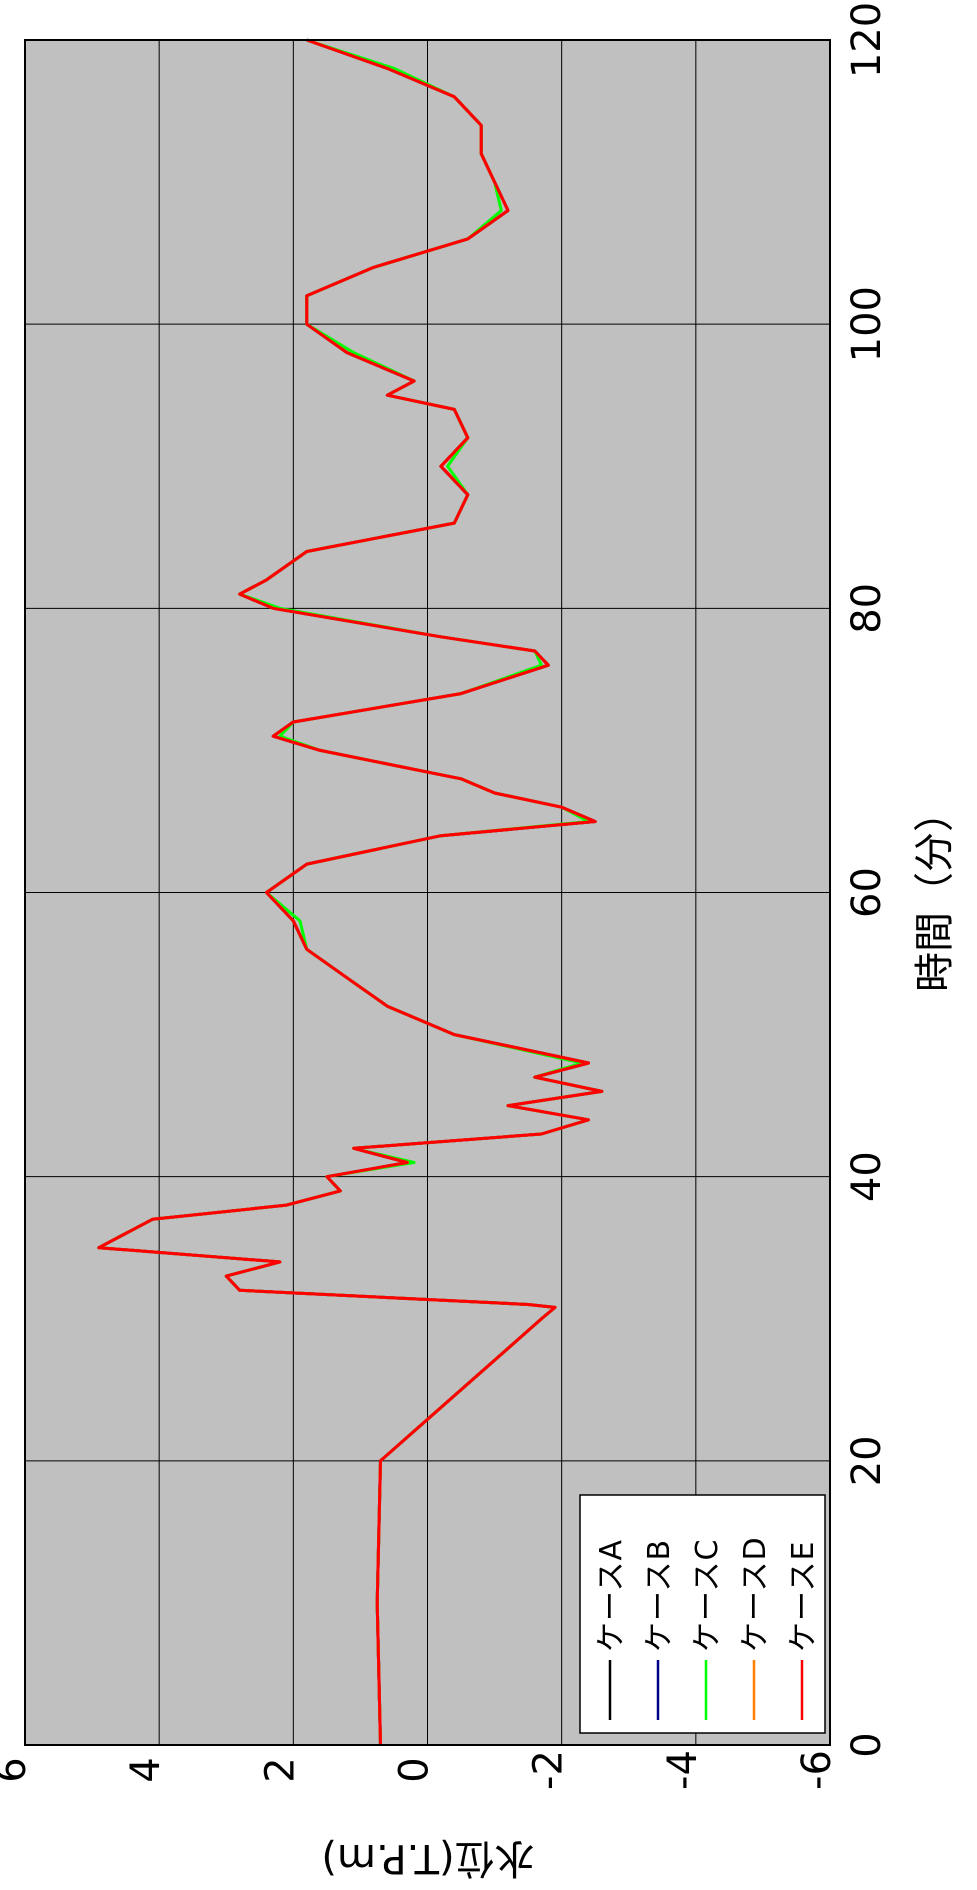 Image resolution: width=977 pixels, height=1890 pixels. I want to click on legend-label: ケースC, so click(707, 1595).